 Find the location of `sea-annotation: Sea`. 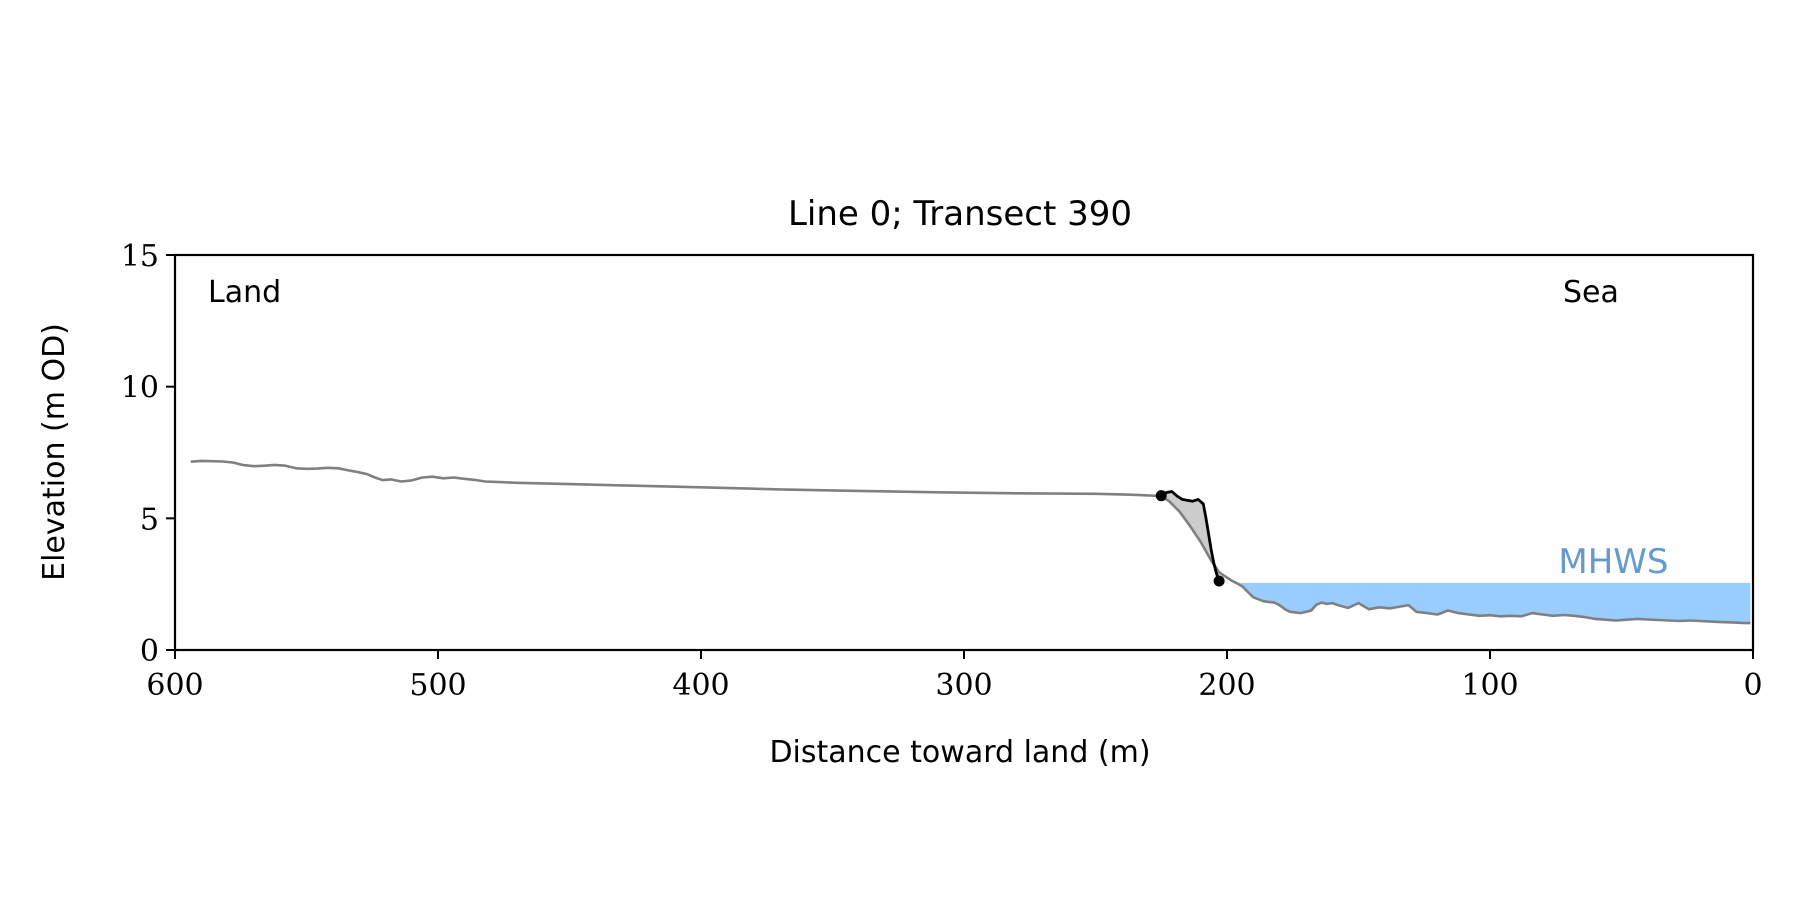

sea-annotation: Sea is located at coordinates (1591, 292).